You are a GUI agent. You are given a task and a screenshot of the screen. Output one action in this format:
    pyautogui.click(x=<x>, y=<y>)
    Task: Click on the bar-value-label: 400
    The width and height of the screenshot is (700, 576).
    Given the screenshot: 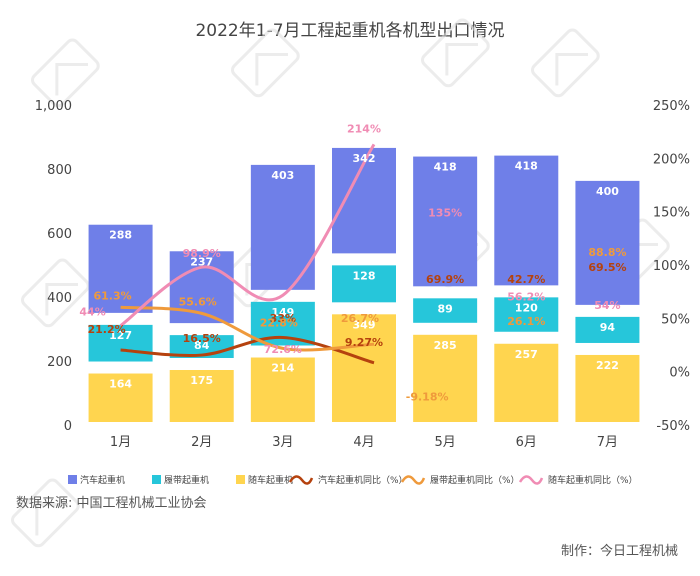 What is the action you would take?
    pyautogui.click(x=607, y=191)
    